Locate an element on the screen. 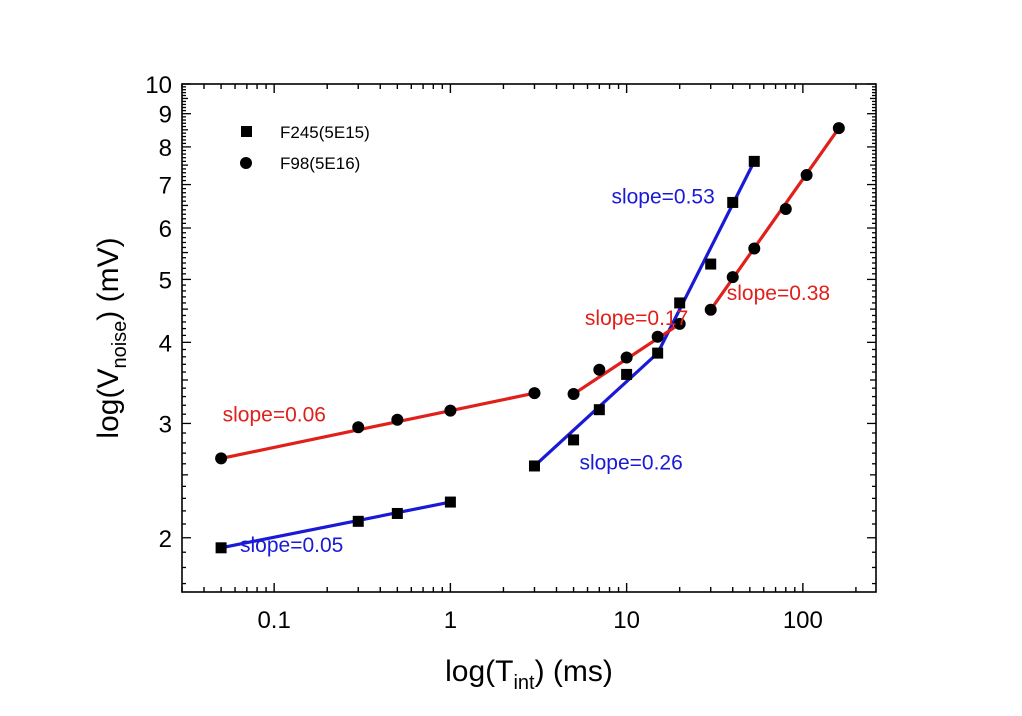 Image resolution: width=1022 pixels, height=716 pixels. y-tick-label: 5 is located at coordinates (165, 280).